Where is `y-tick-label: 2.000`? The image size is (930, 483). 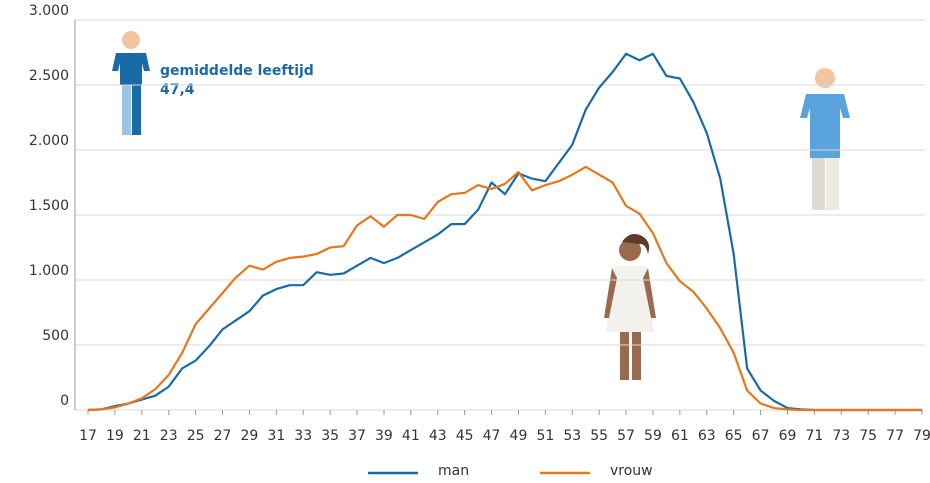 y-tick-label: 2.000 is located at coordinates (49, 141).